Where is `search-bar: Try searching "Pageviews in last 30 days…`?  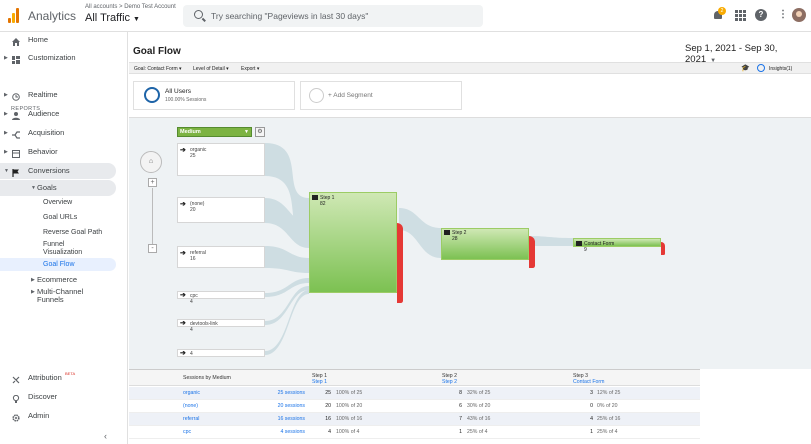 search-bar: Try searching "Pageviews in last 30 days… is located at coordinates (333, 16).